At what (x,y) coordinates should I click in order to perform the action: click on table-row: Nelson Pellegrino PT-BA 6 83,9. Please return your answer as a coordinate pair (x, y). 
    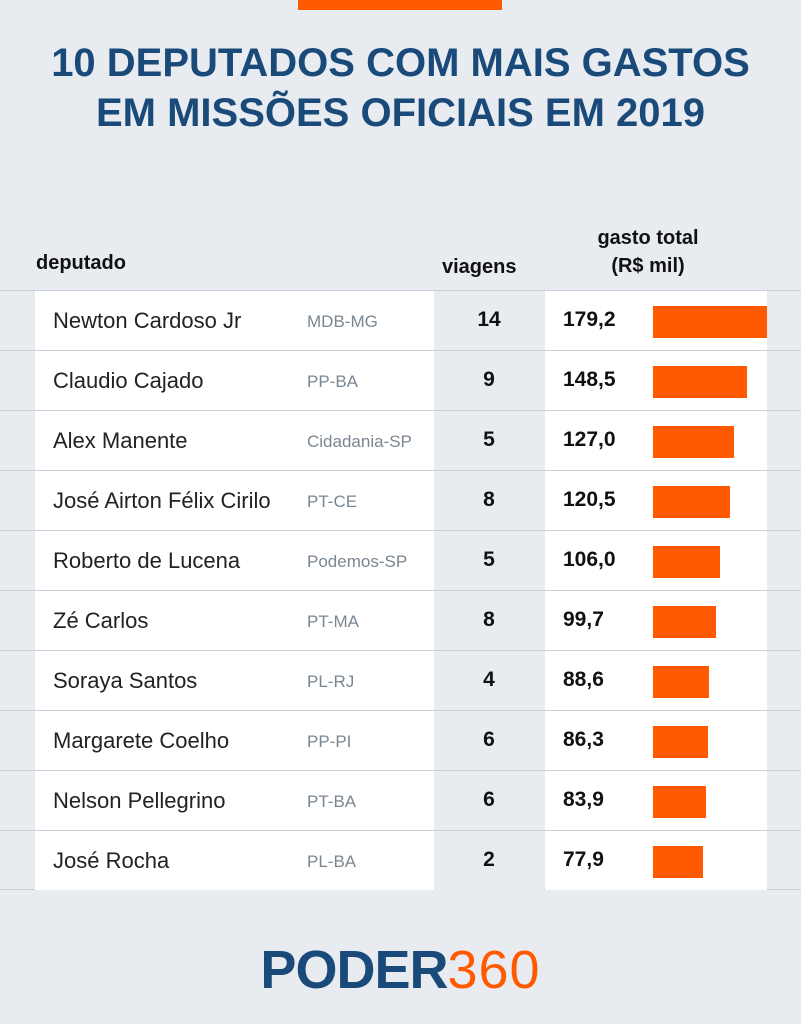
    Looking at the image, I should click on (400, 800).